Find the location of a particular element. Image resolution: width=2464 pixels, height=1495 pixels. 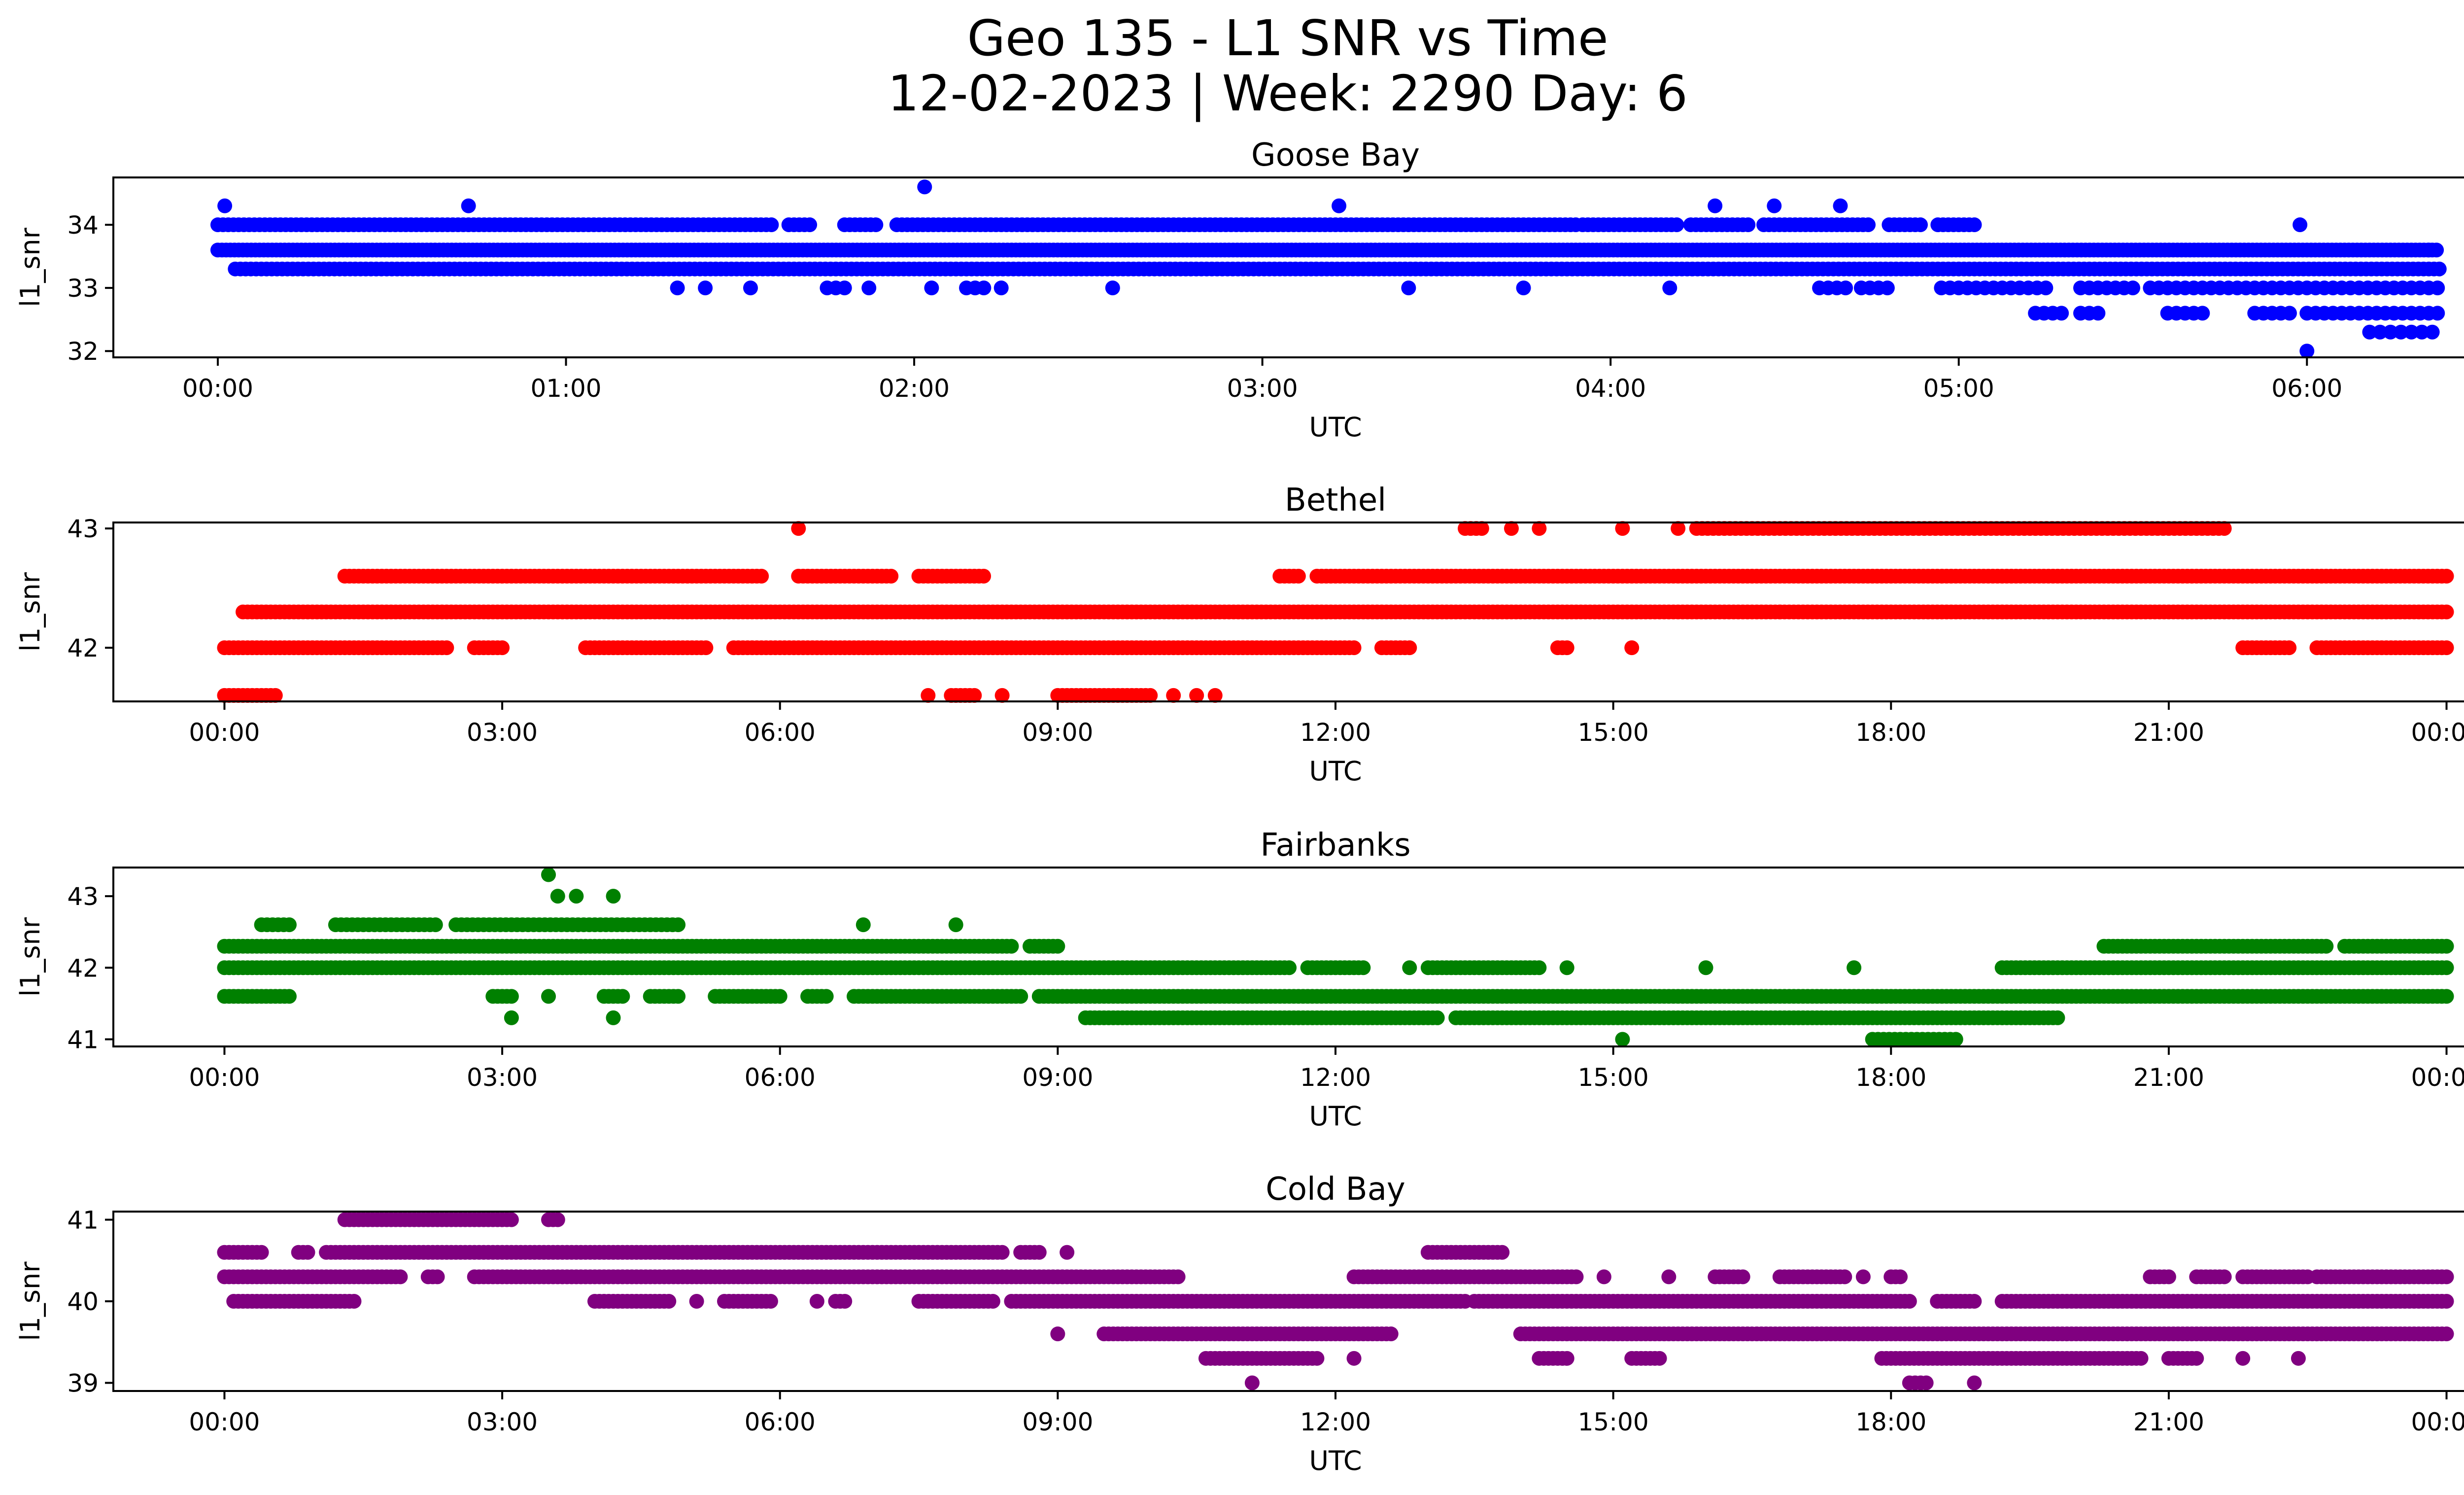

x-tick-label: 06:00 is located at coordinates (2306, 388).